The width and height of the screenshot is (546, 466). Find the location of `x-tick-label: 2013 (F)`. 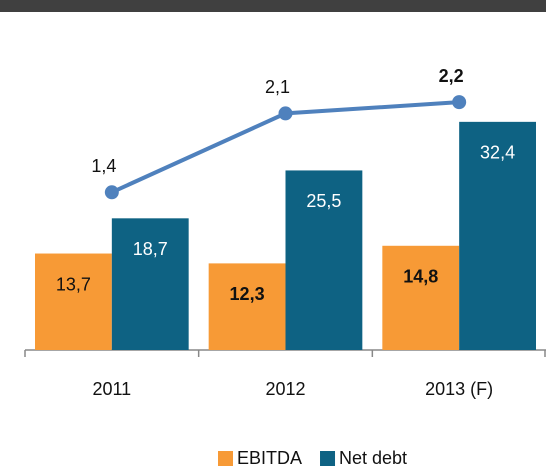

x-tick-label: 2013 (F) is located at coordinates (459, 389).